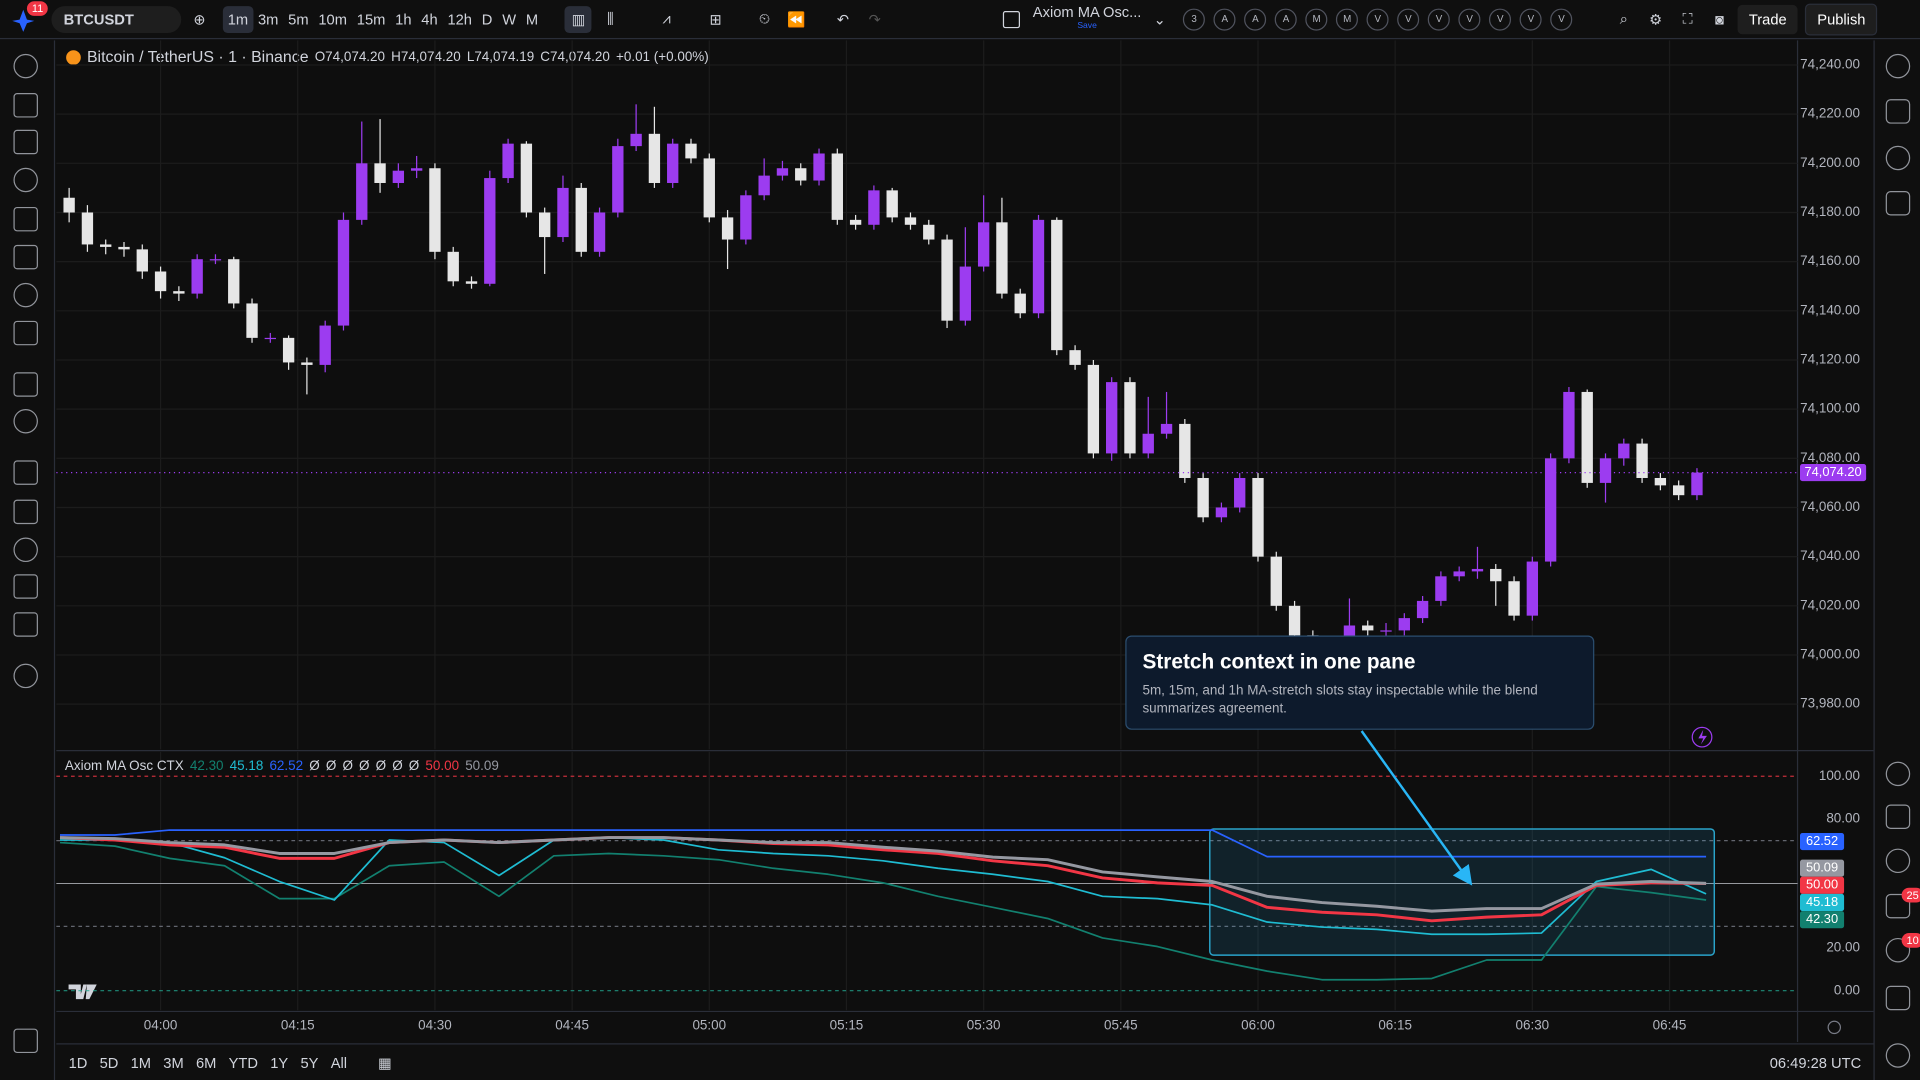 The height and width of the screenshot is (1080, 1920). Describe the element at coordinates (666, 18) in the screenshot. I see `indicators: ⩘` at that location.